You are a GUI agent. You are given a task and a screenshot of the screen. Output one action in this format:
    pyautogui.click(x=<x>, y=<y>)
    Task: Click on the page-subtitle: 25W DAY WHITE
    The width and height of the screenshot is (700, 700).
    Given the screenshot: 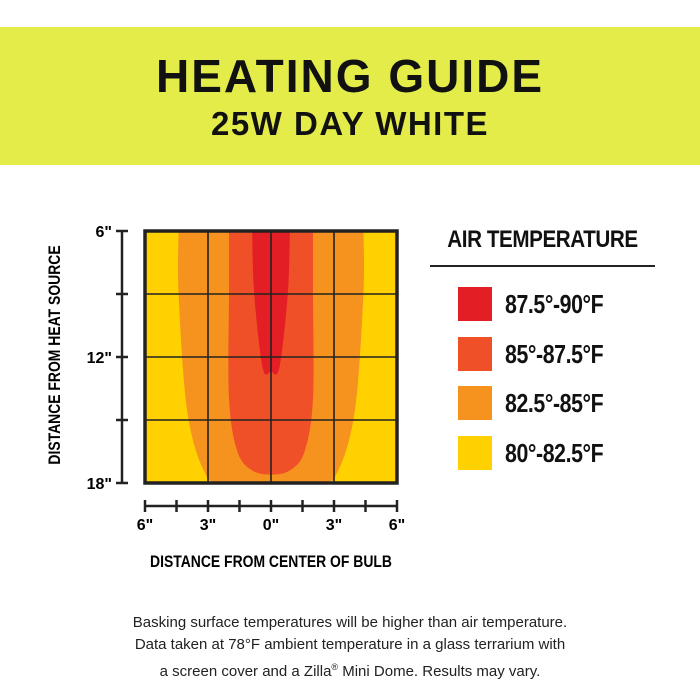 What is the action you would take?
    pyautogui.click(x=350, y=123)
    